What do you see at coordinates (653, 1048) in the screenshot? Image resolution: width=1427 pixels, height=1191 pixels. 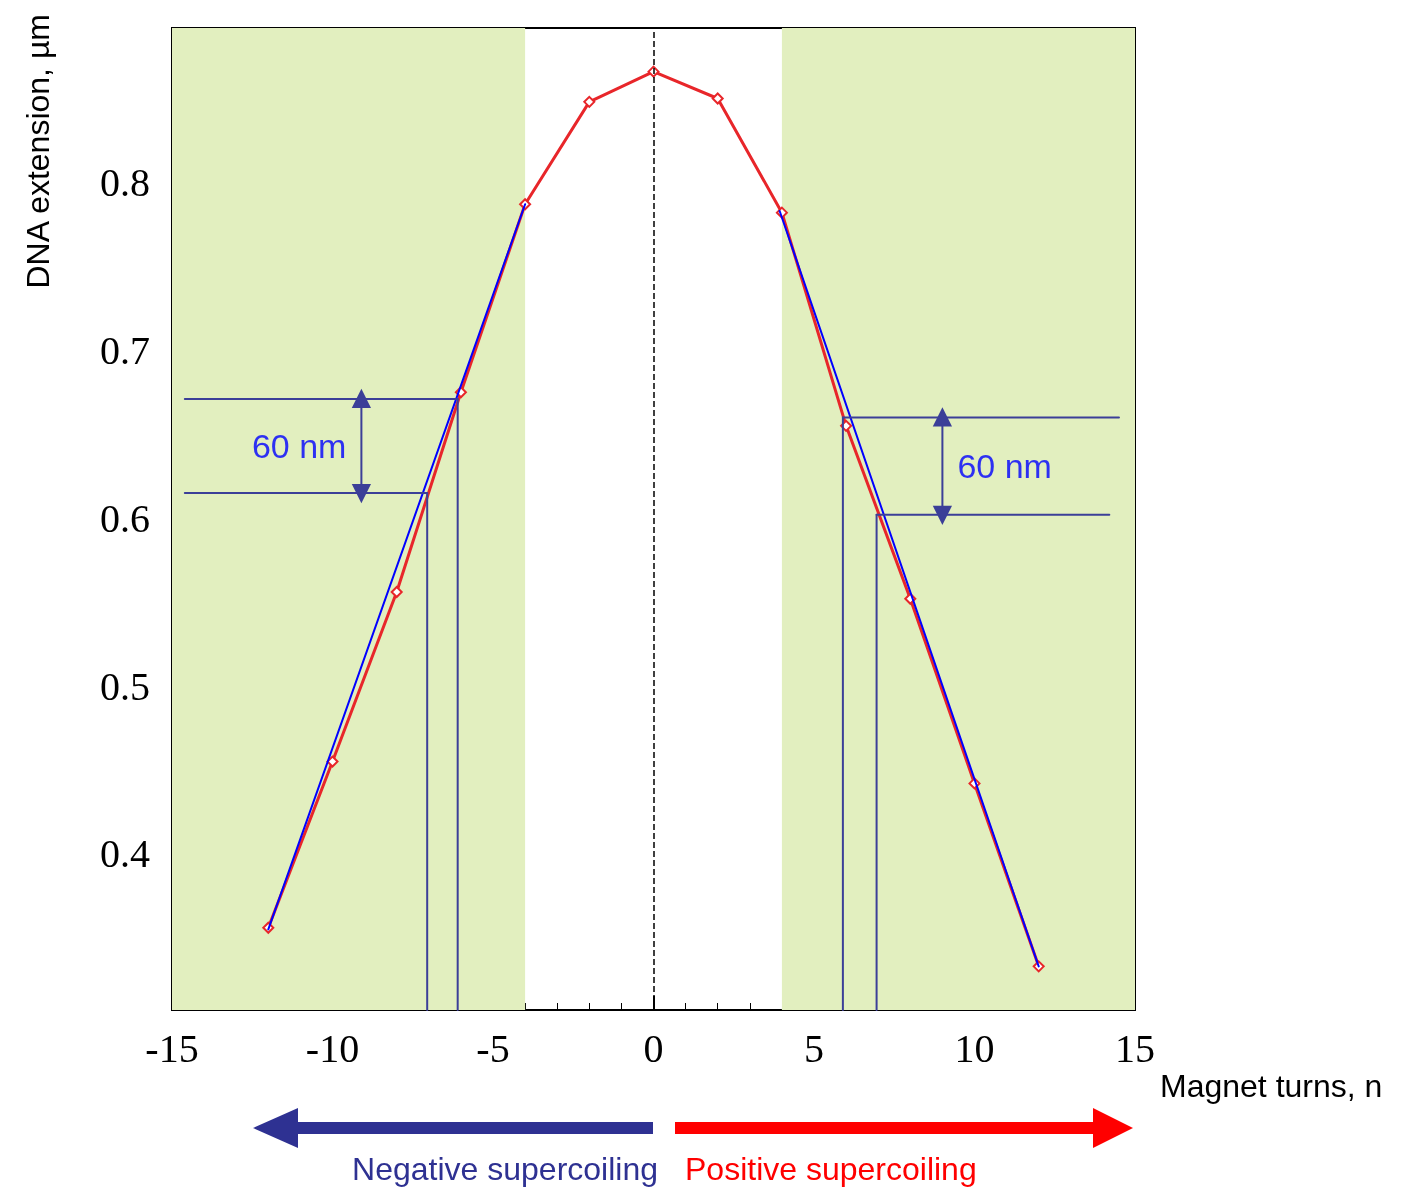 I see `x-tick-label: 0` at bounding box center [653, 1048].